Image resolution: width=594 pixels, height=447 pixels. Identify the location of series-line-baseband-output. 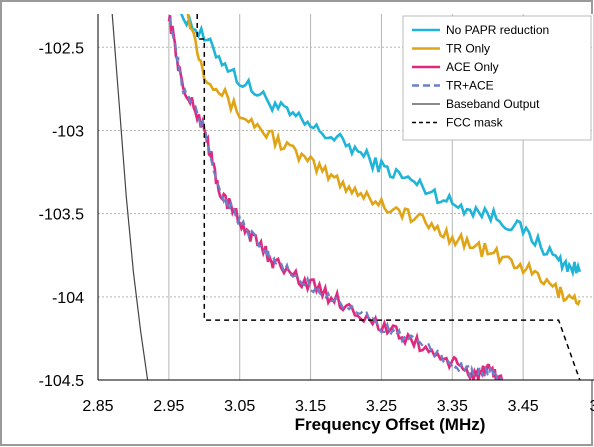
(130, 197).